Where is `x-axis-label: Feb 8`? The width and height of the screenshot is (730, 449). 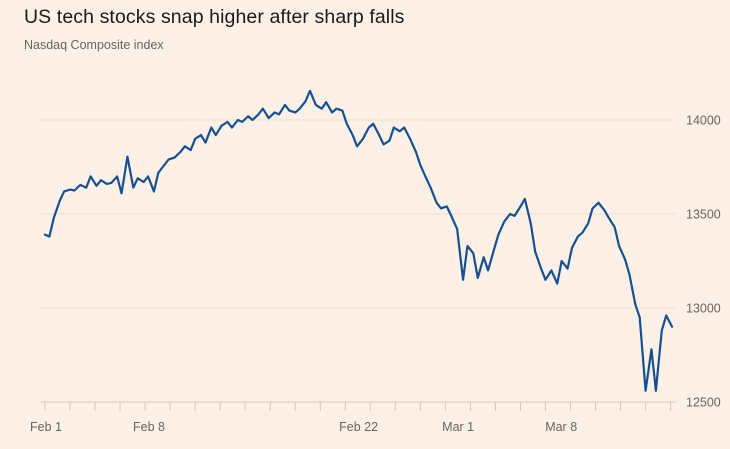
x-axis-label: Feb 8 is located at coordinates (149, 427).